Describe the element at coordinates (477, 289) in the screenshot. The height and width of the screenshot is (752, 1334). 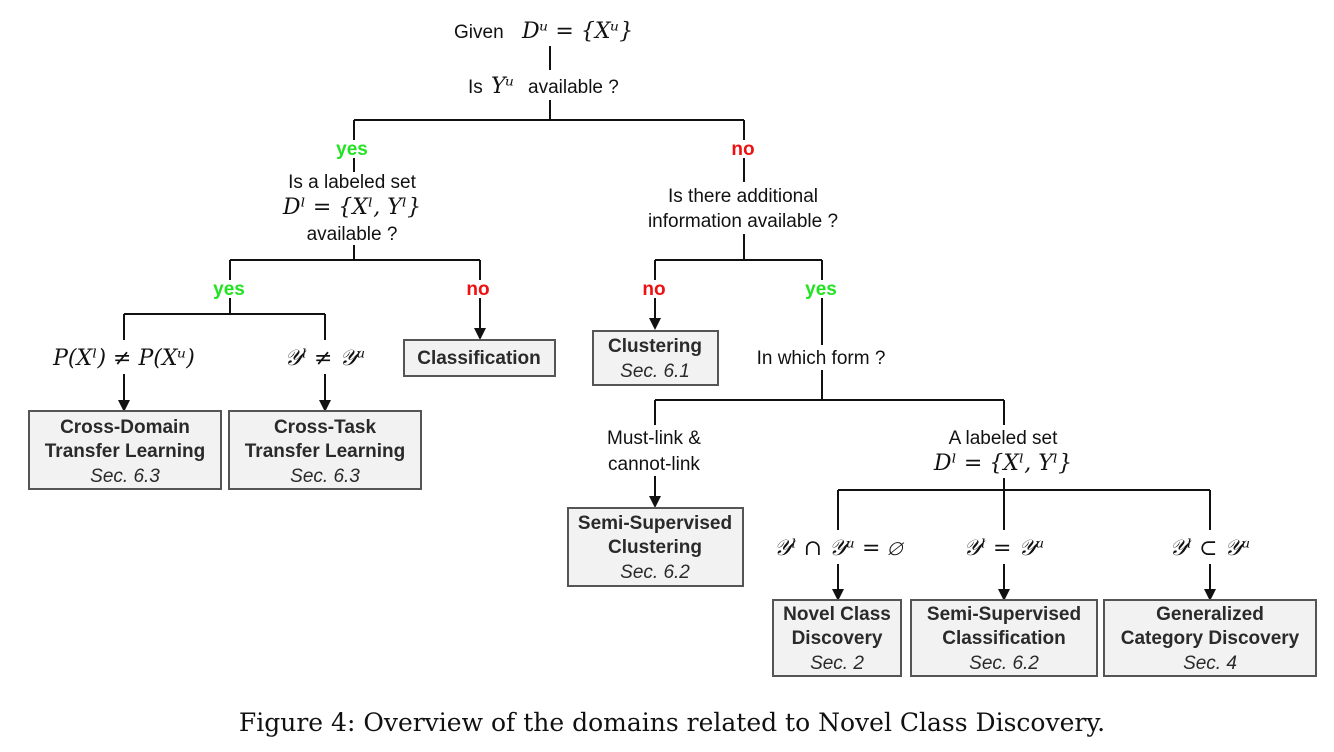
I see `q2-no-label: no` at that location.